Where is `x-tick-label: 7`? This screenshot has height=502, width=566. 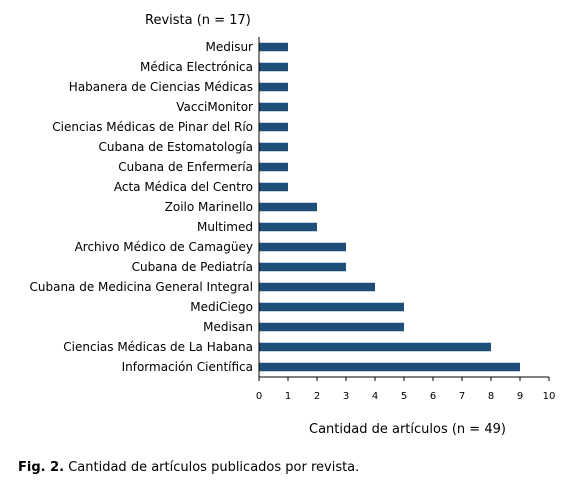
x-tick-label: 7 is located at coordinates (462, 396).